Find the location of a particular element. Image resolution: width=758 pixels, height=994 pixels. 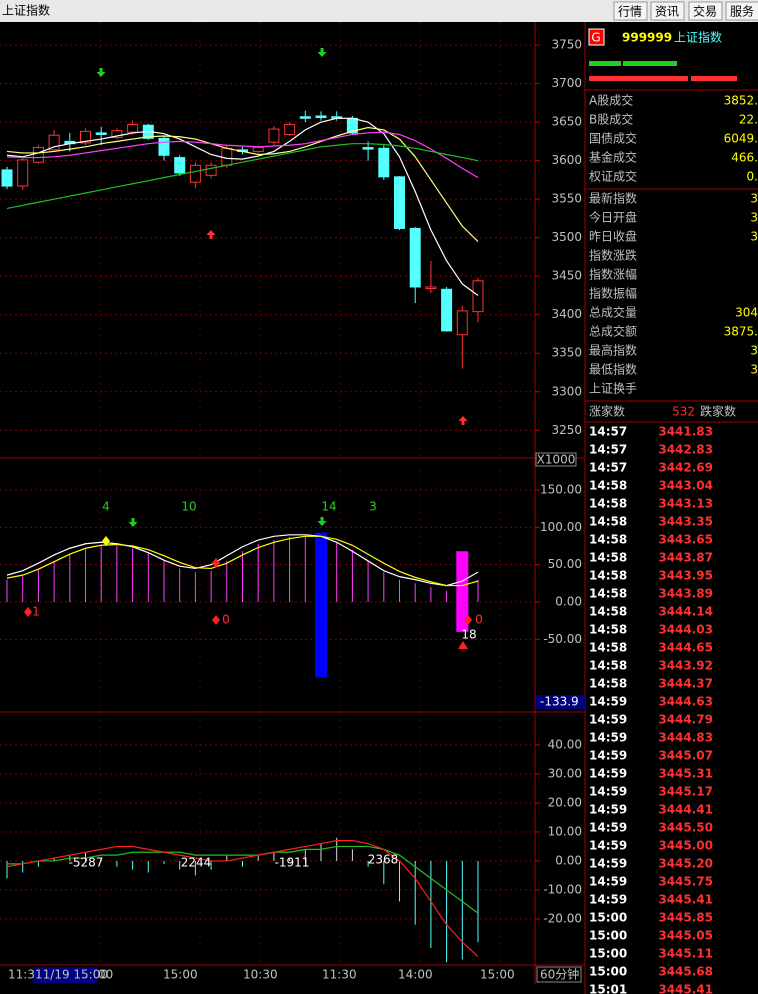

tick-price: 3443.04 is located at coordinates (685, 486).